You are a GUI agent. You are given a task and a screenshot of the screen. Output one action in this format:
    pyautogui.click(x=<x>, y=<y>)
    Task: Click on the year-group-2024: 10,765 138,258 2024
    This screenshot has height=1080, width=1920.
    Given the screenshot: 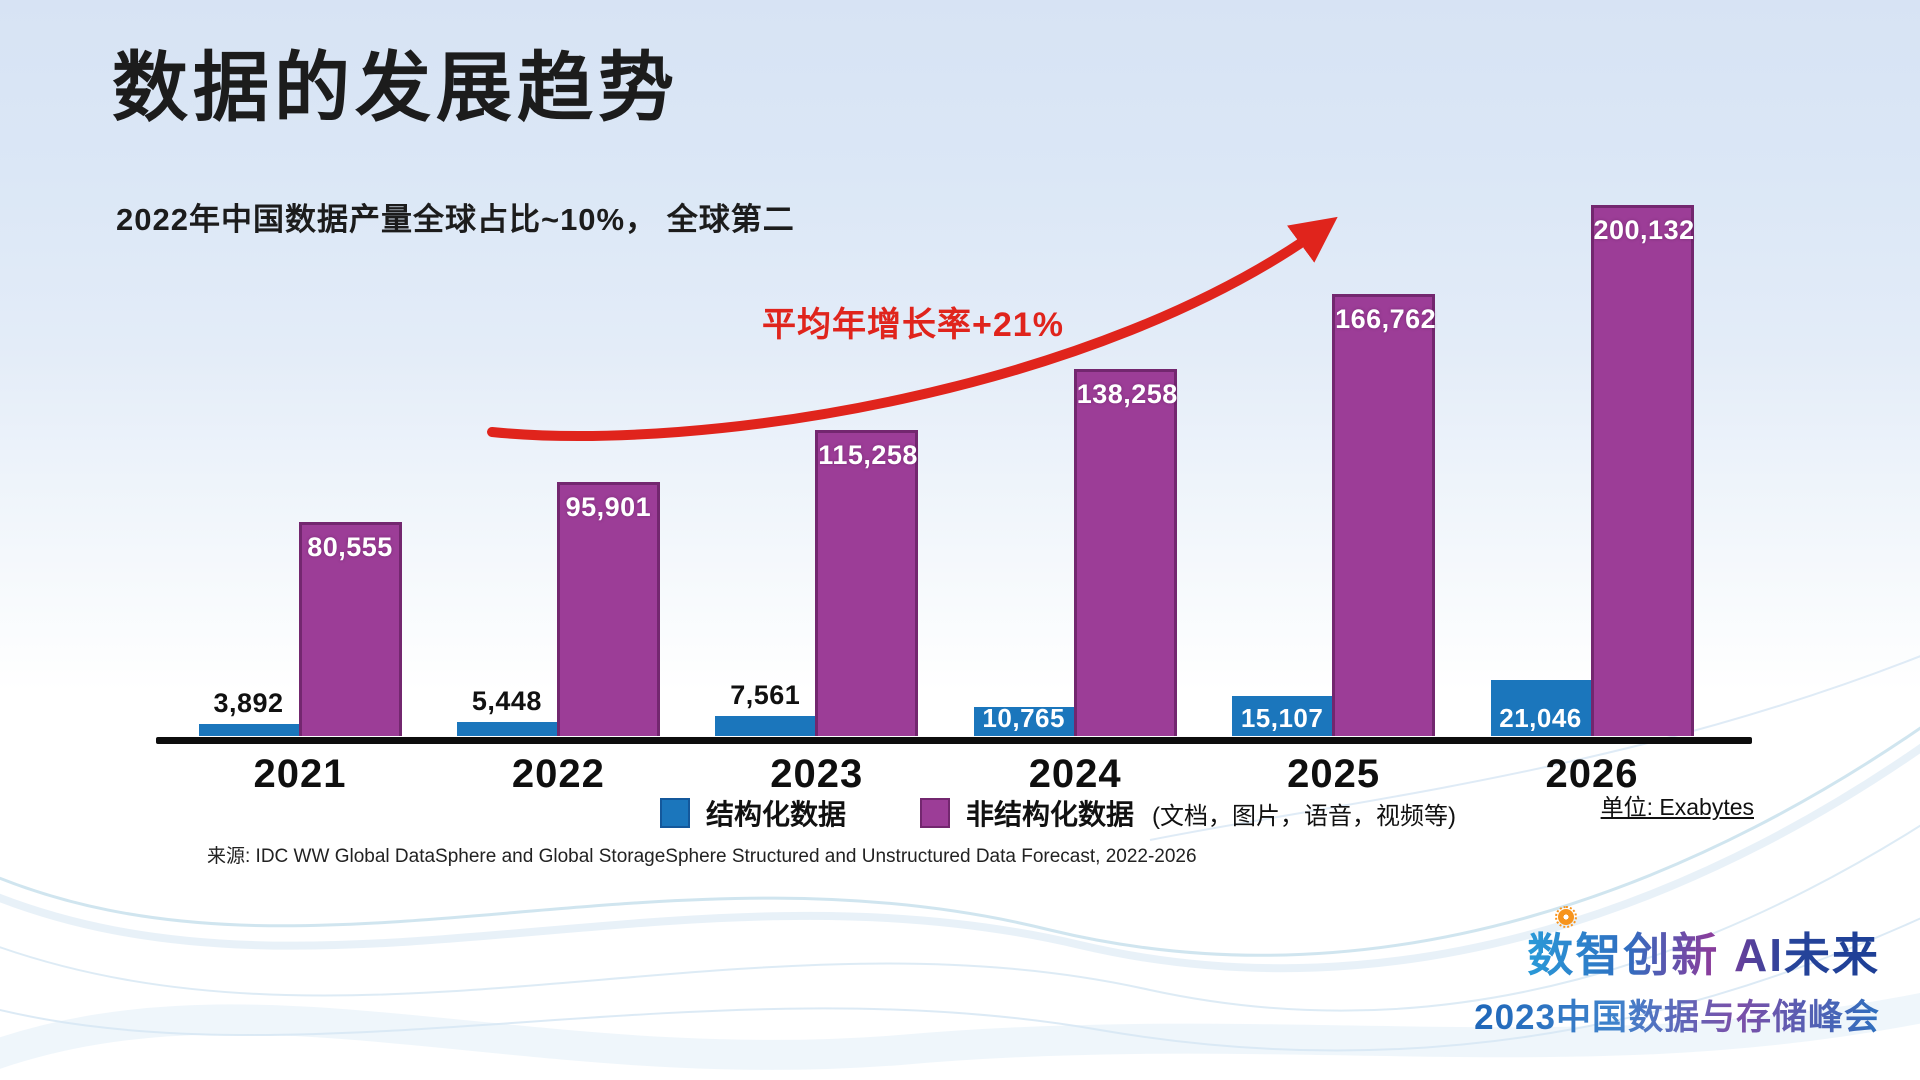 What is the action you would take?
    pyautogui.click(x=1075, y=498)
    